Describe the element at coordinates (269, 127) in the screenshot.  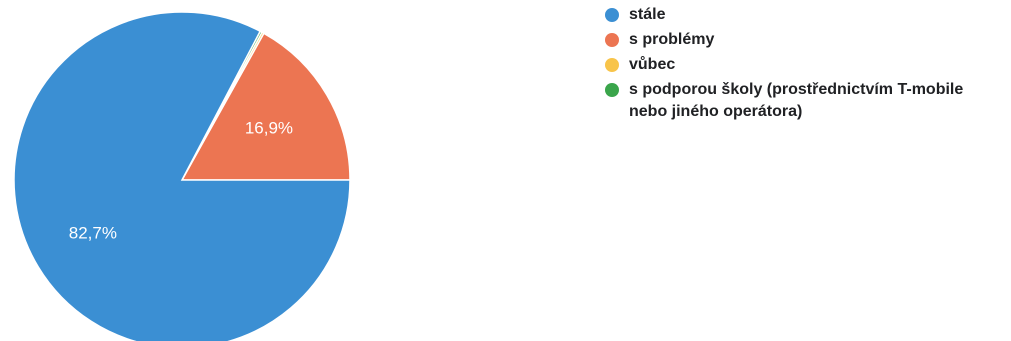
I see `pie-slice-label-s-problemy: 16,9%` at that location.